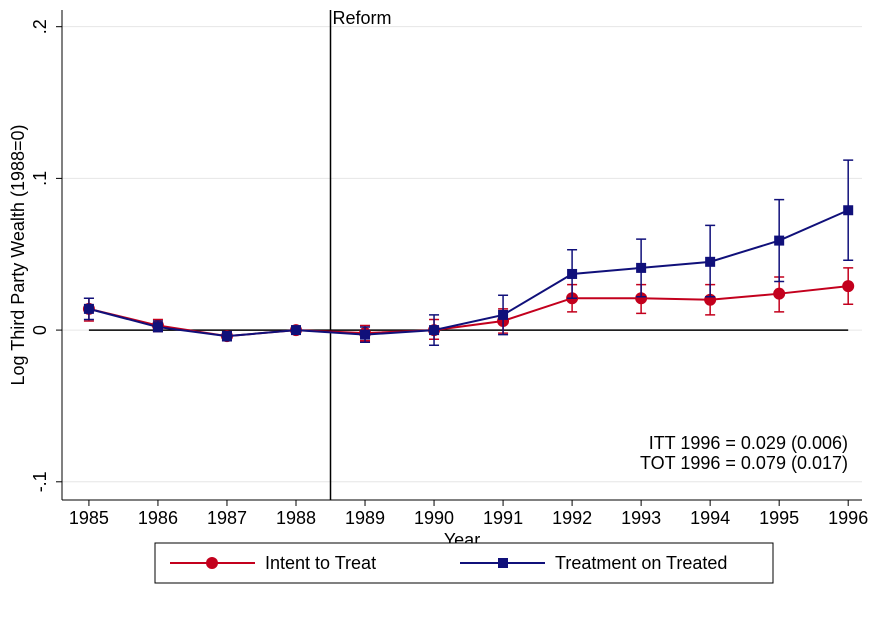  Describe the element at coordinates (848, 518) in the screenshot. I see `x-tick-label: 1996` at that location.